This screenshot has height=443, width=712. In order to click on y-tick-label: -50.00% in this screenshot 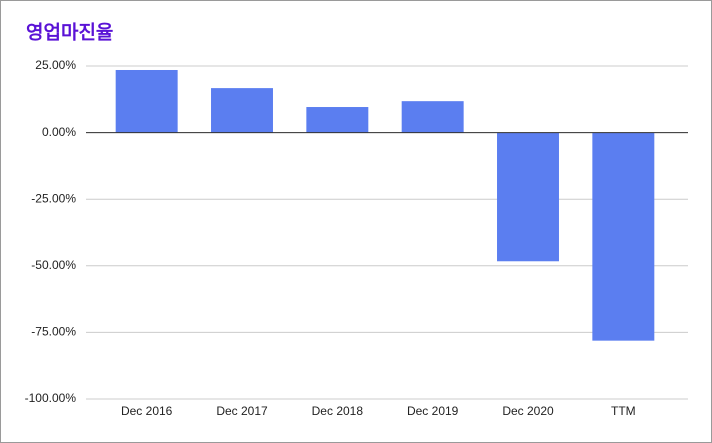, I will do `click(53, 265)`.